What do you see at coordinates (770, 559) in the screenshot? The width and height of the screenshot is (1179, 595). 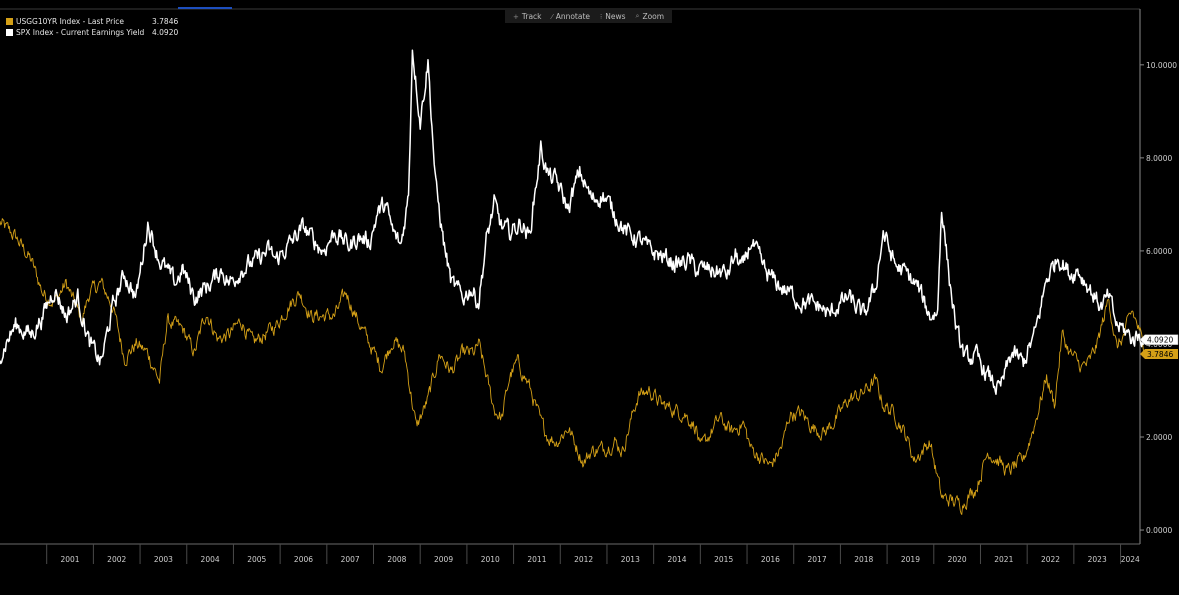 I see `x-tick-label: 2016` at bounding box center [770, 559].